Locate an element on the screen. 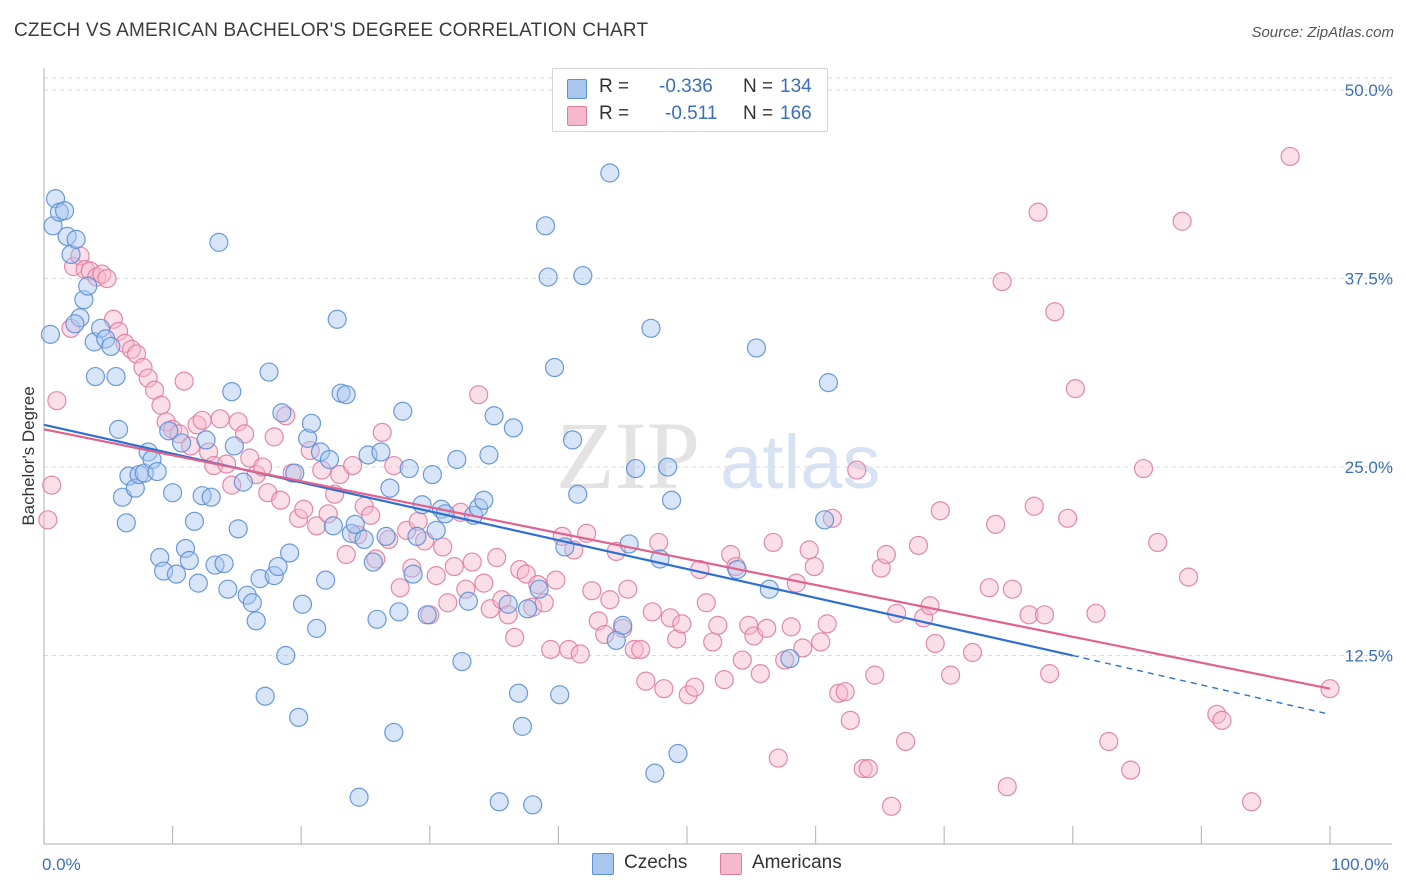  r-label: R = is located at coordinates (614, 113).